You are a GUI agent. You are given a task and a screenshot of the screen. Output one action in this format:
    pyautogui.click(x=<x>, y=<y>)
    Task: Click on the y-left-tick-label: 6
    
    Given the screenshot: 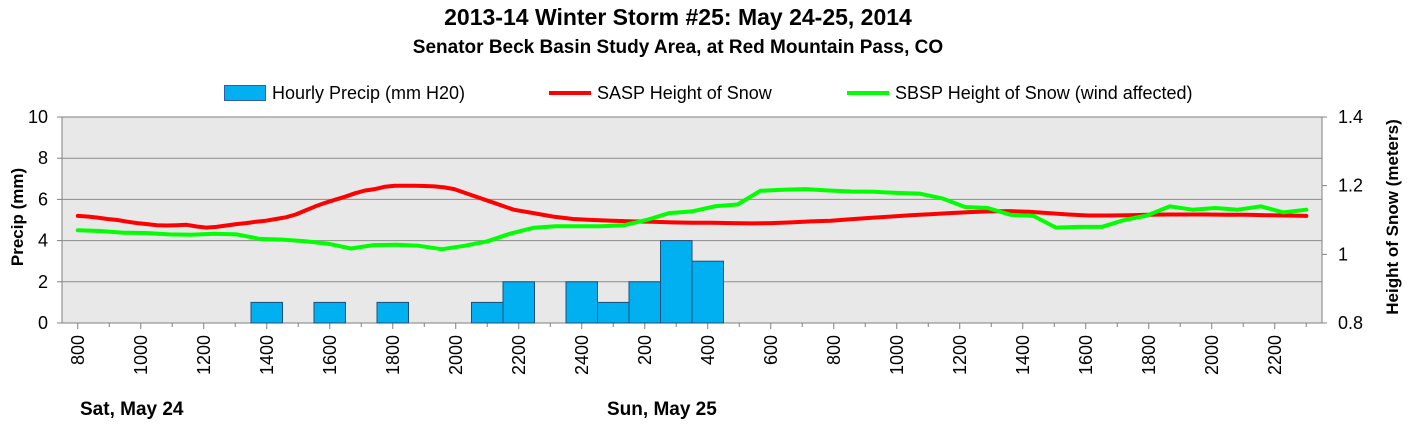 What is the action you would take?
    pyautogui.click(x=43, y=199)
    